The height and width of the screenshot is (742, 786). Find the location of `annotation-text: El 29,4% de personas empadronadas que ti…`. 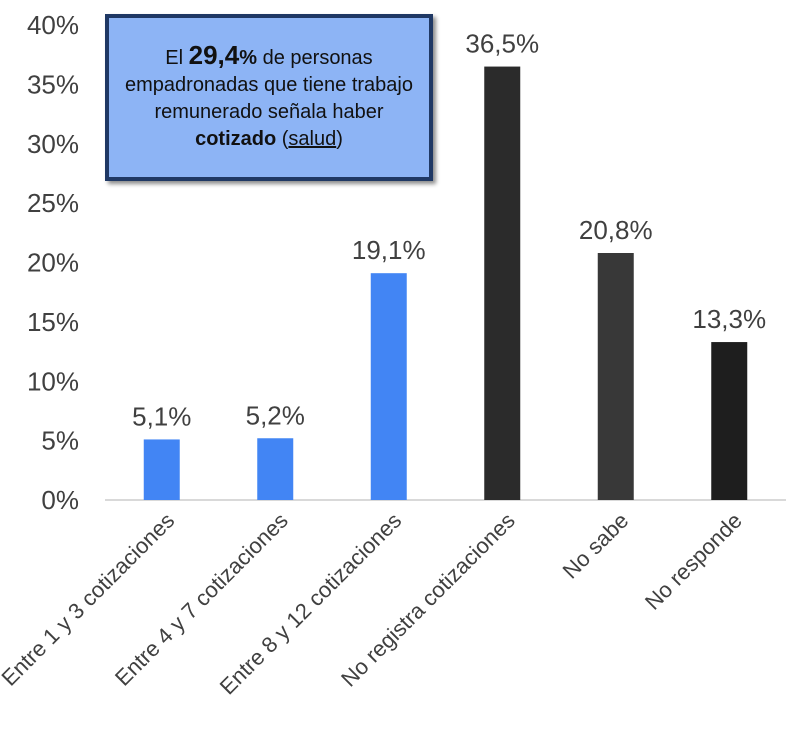

annotation-text: El 29,4% de personas empadronadas que ti… is located at coordinates (269, 97).